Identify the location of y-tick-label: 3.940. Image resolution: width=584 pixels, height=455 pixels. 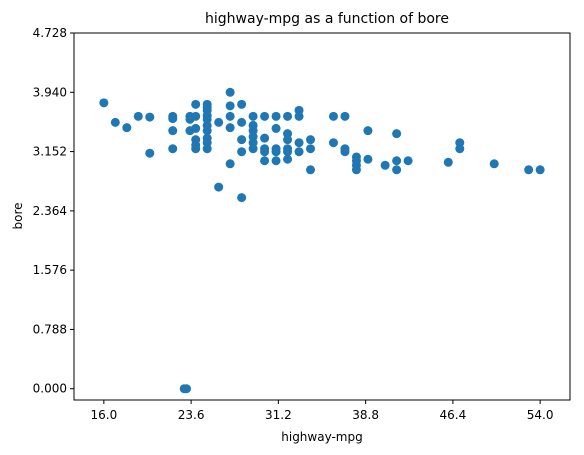
(50, 92).